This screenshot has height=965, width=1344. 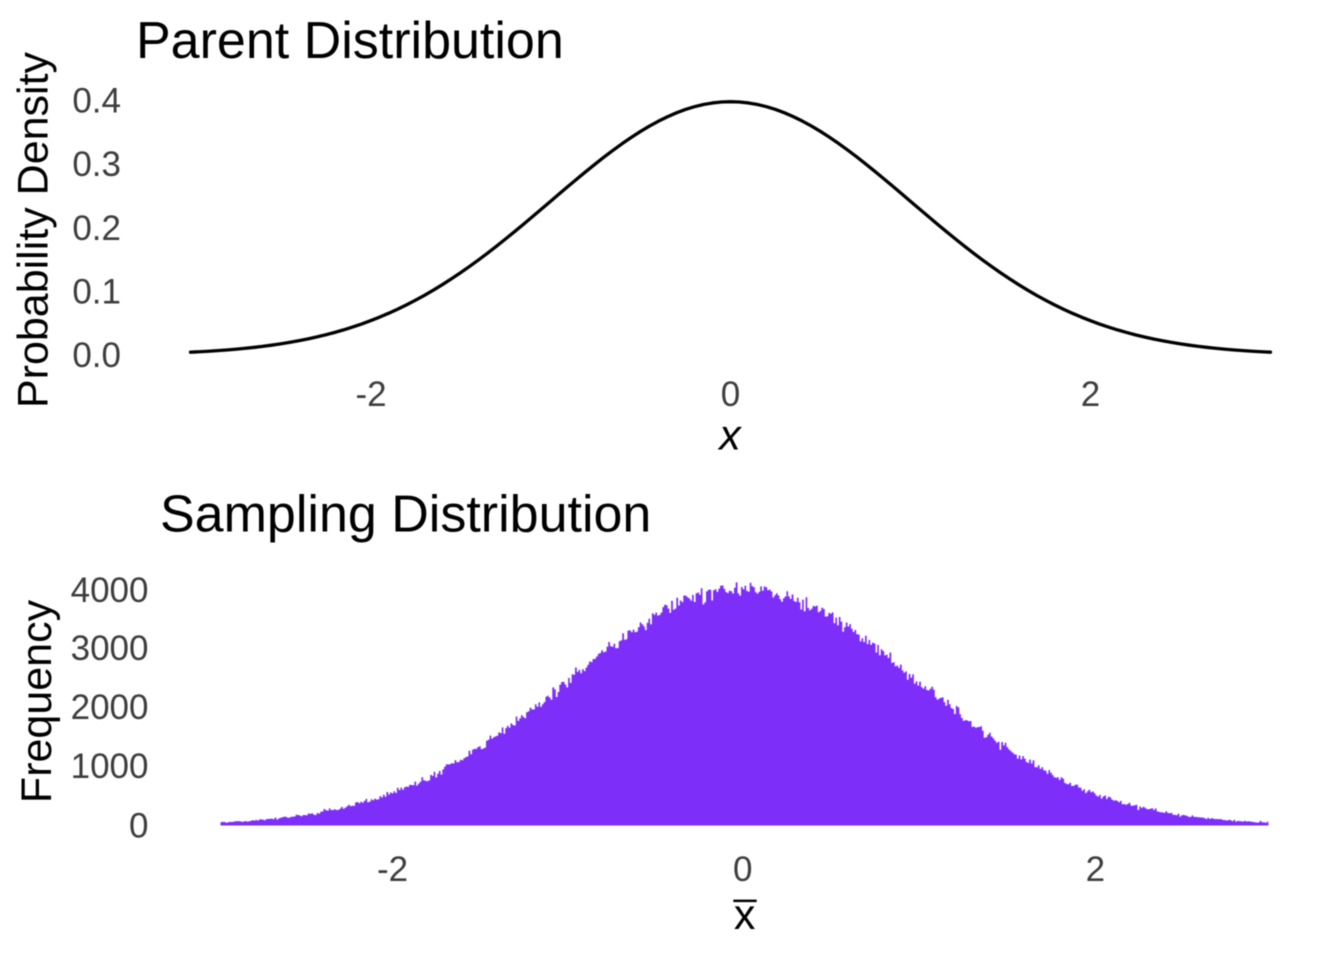 I want to click on svg-text: 2000, so click(x=110, y=707).